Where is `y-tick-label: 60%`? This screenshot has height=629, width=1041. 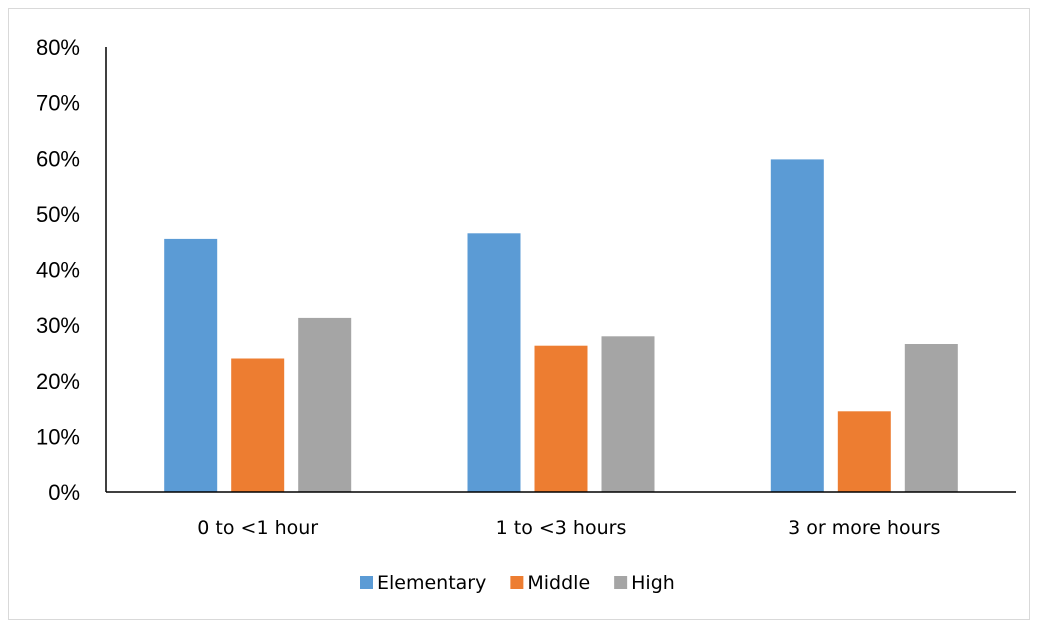
y-tick-label: 60% is located at coordinates (58, 158).